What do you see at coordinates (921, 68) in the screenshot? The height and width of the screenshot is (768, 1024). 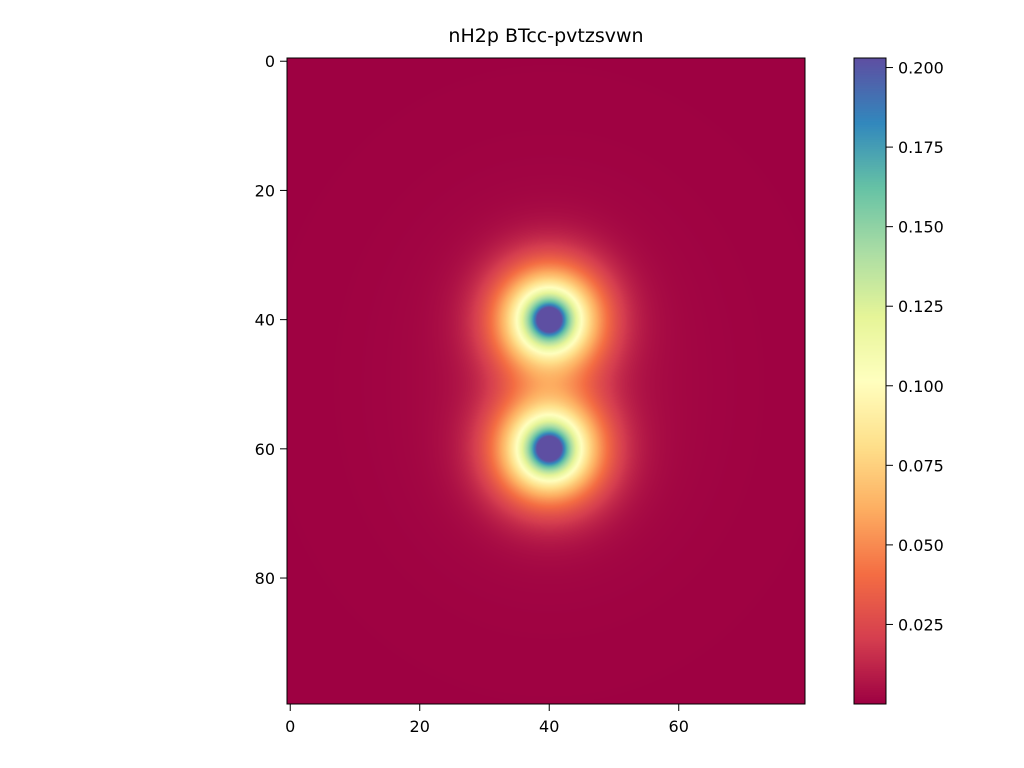 I see `colorbar-tick-label: 0.200` at bounding box center [921, 68].